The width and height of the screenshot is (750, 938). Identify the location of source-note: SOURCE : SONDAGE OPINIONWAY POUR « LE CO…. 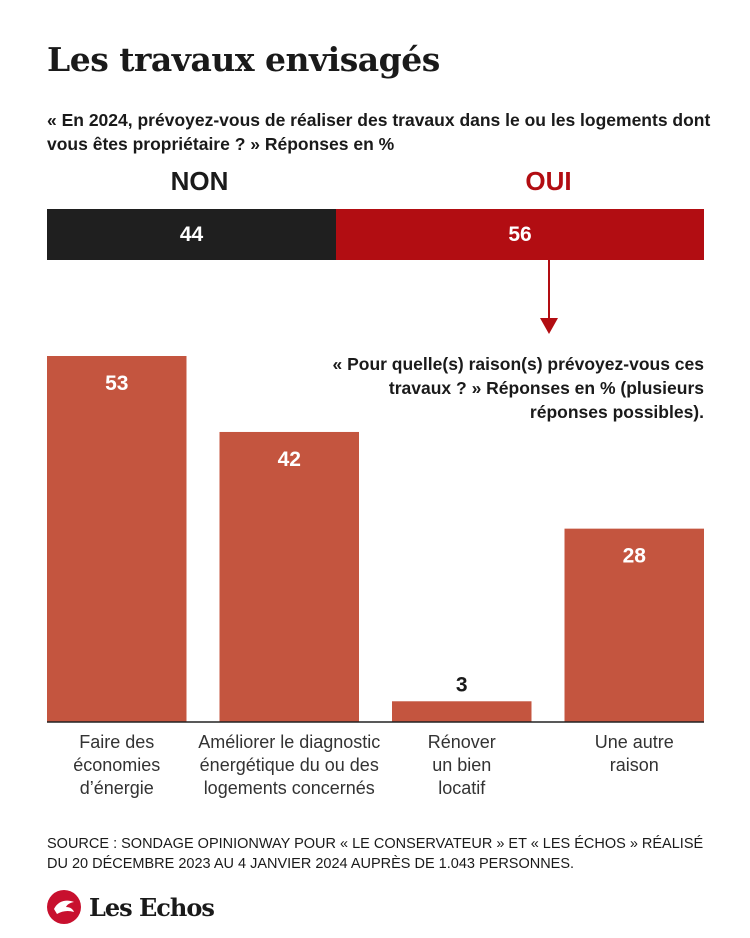
(375, 854).